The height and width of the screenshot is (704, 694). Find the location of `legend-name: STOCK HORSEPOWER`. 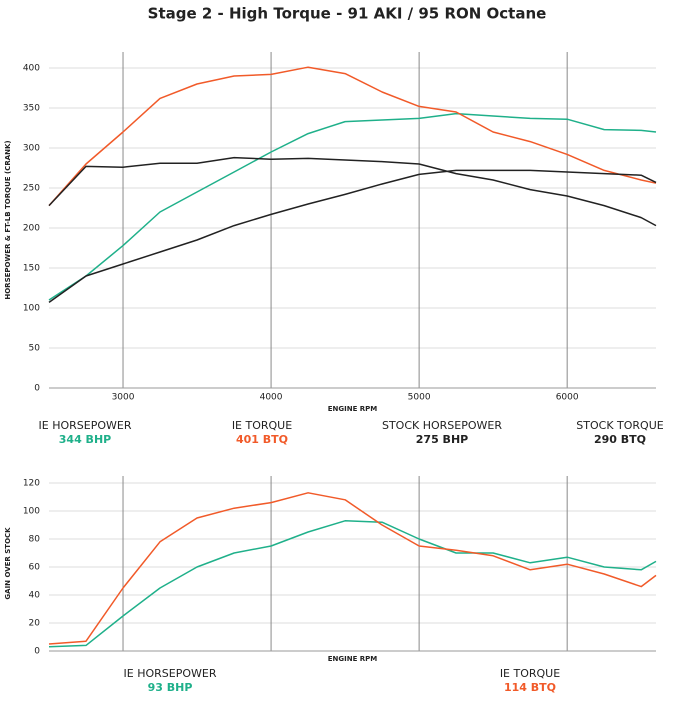

legend-name: STOCK HORSEPOWER is located at coordinates (442, 425).